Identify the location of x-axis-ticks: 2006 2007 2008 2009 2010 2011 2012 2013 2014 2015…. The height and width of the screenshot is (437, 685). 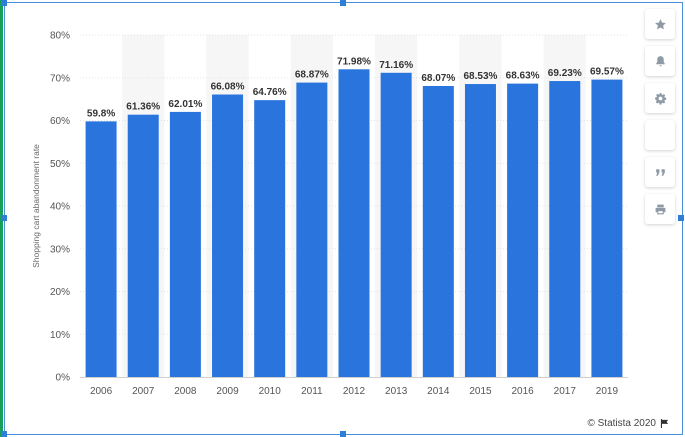
(354, 391).